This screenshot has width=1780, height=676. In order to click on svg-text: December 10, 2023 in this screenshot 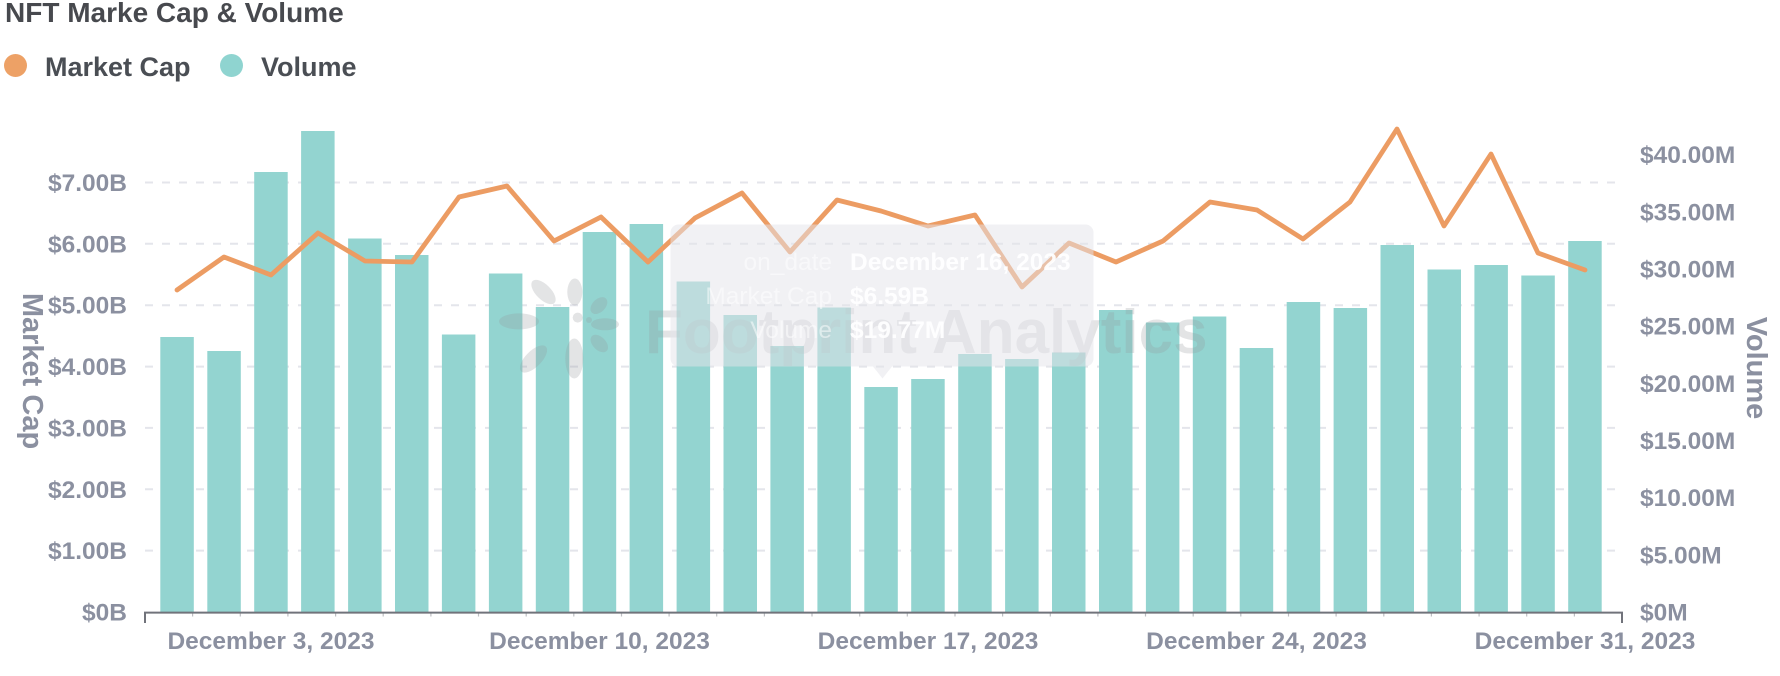, I will do `click(599, 641)`.